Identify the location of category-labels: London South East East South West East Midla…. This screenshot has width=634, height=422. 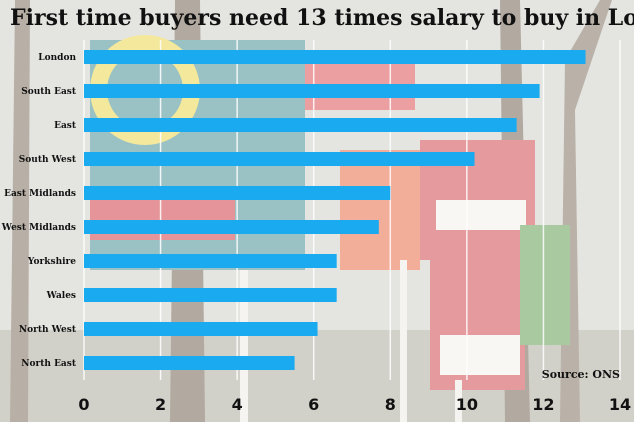
(39, 211).